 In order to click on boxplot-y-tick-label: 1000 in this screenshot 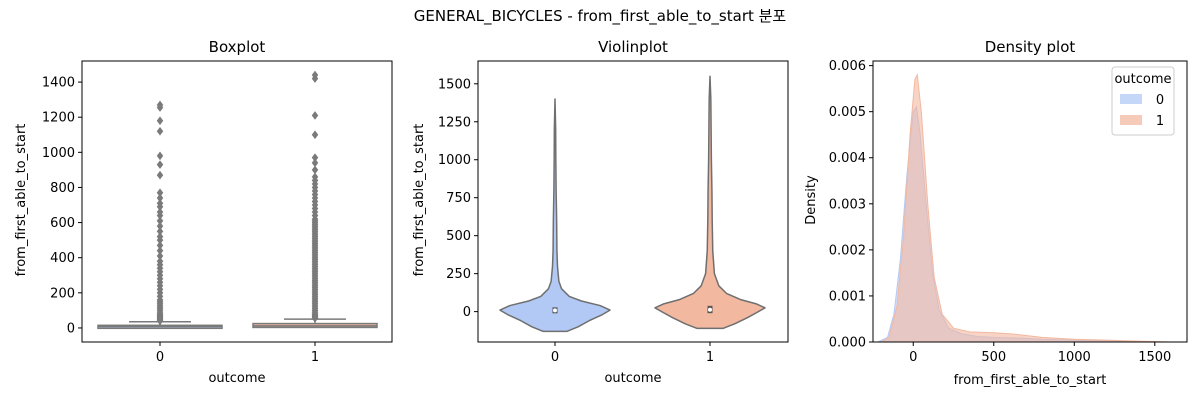, I will do `click(58, 153)`.